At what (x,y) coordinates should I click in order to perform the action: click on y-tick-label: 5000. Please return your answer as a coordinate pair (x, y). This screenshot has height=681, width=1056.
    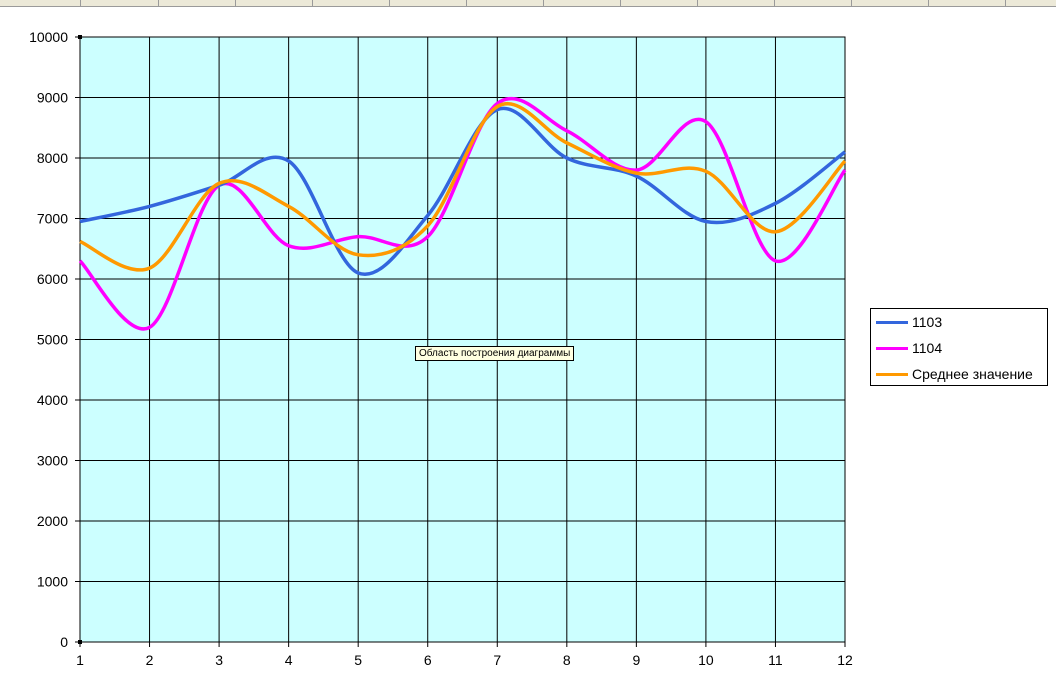
    Looking at the image, I should click on (52, 340).